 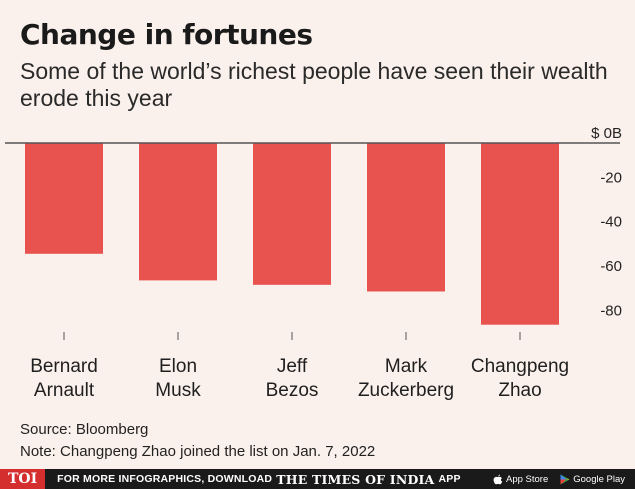 I want to click on x-tick-label: Changpeng, so click(x=520, y=366).